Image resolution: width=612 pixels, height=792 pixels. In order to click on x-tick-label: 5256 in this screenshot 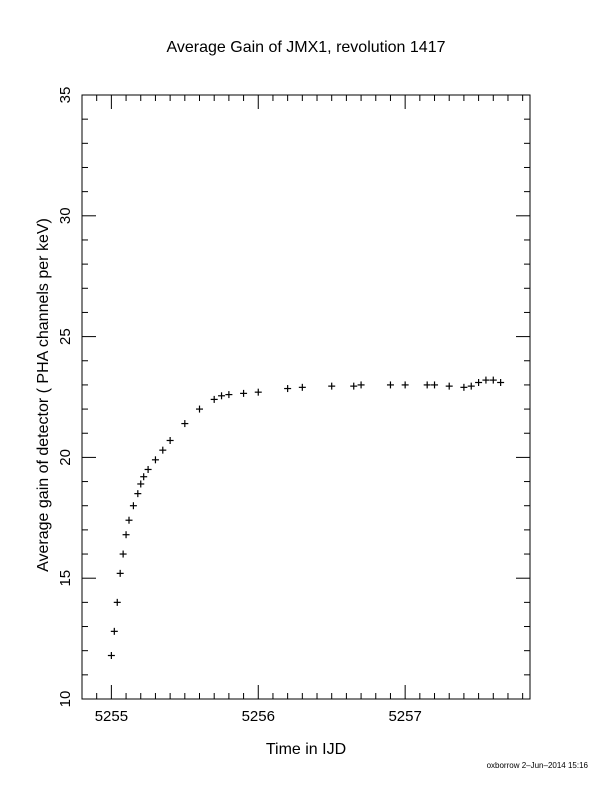, I will do `click(258, 716)`.